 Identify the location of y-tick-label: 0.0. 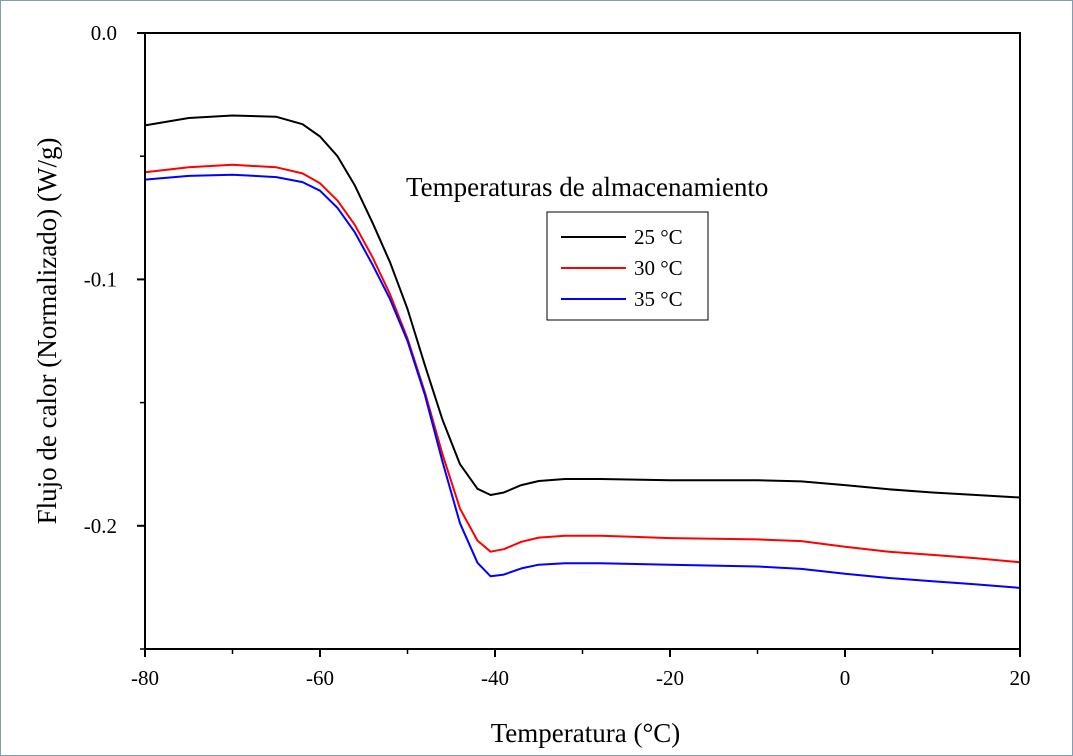
(104, 33).